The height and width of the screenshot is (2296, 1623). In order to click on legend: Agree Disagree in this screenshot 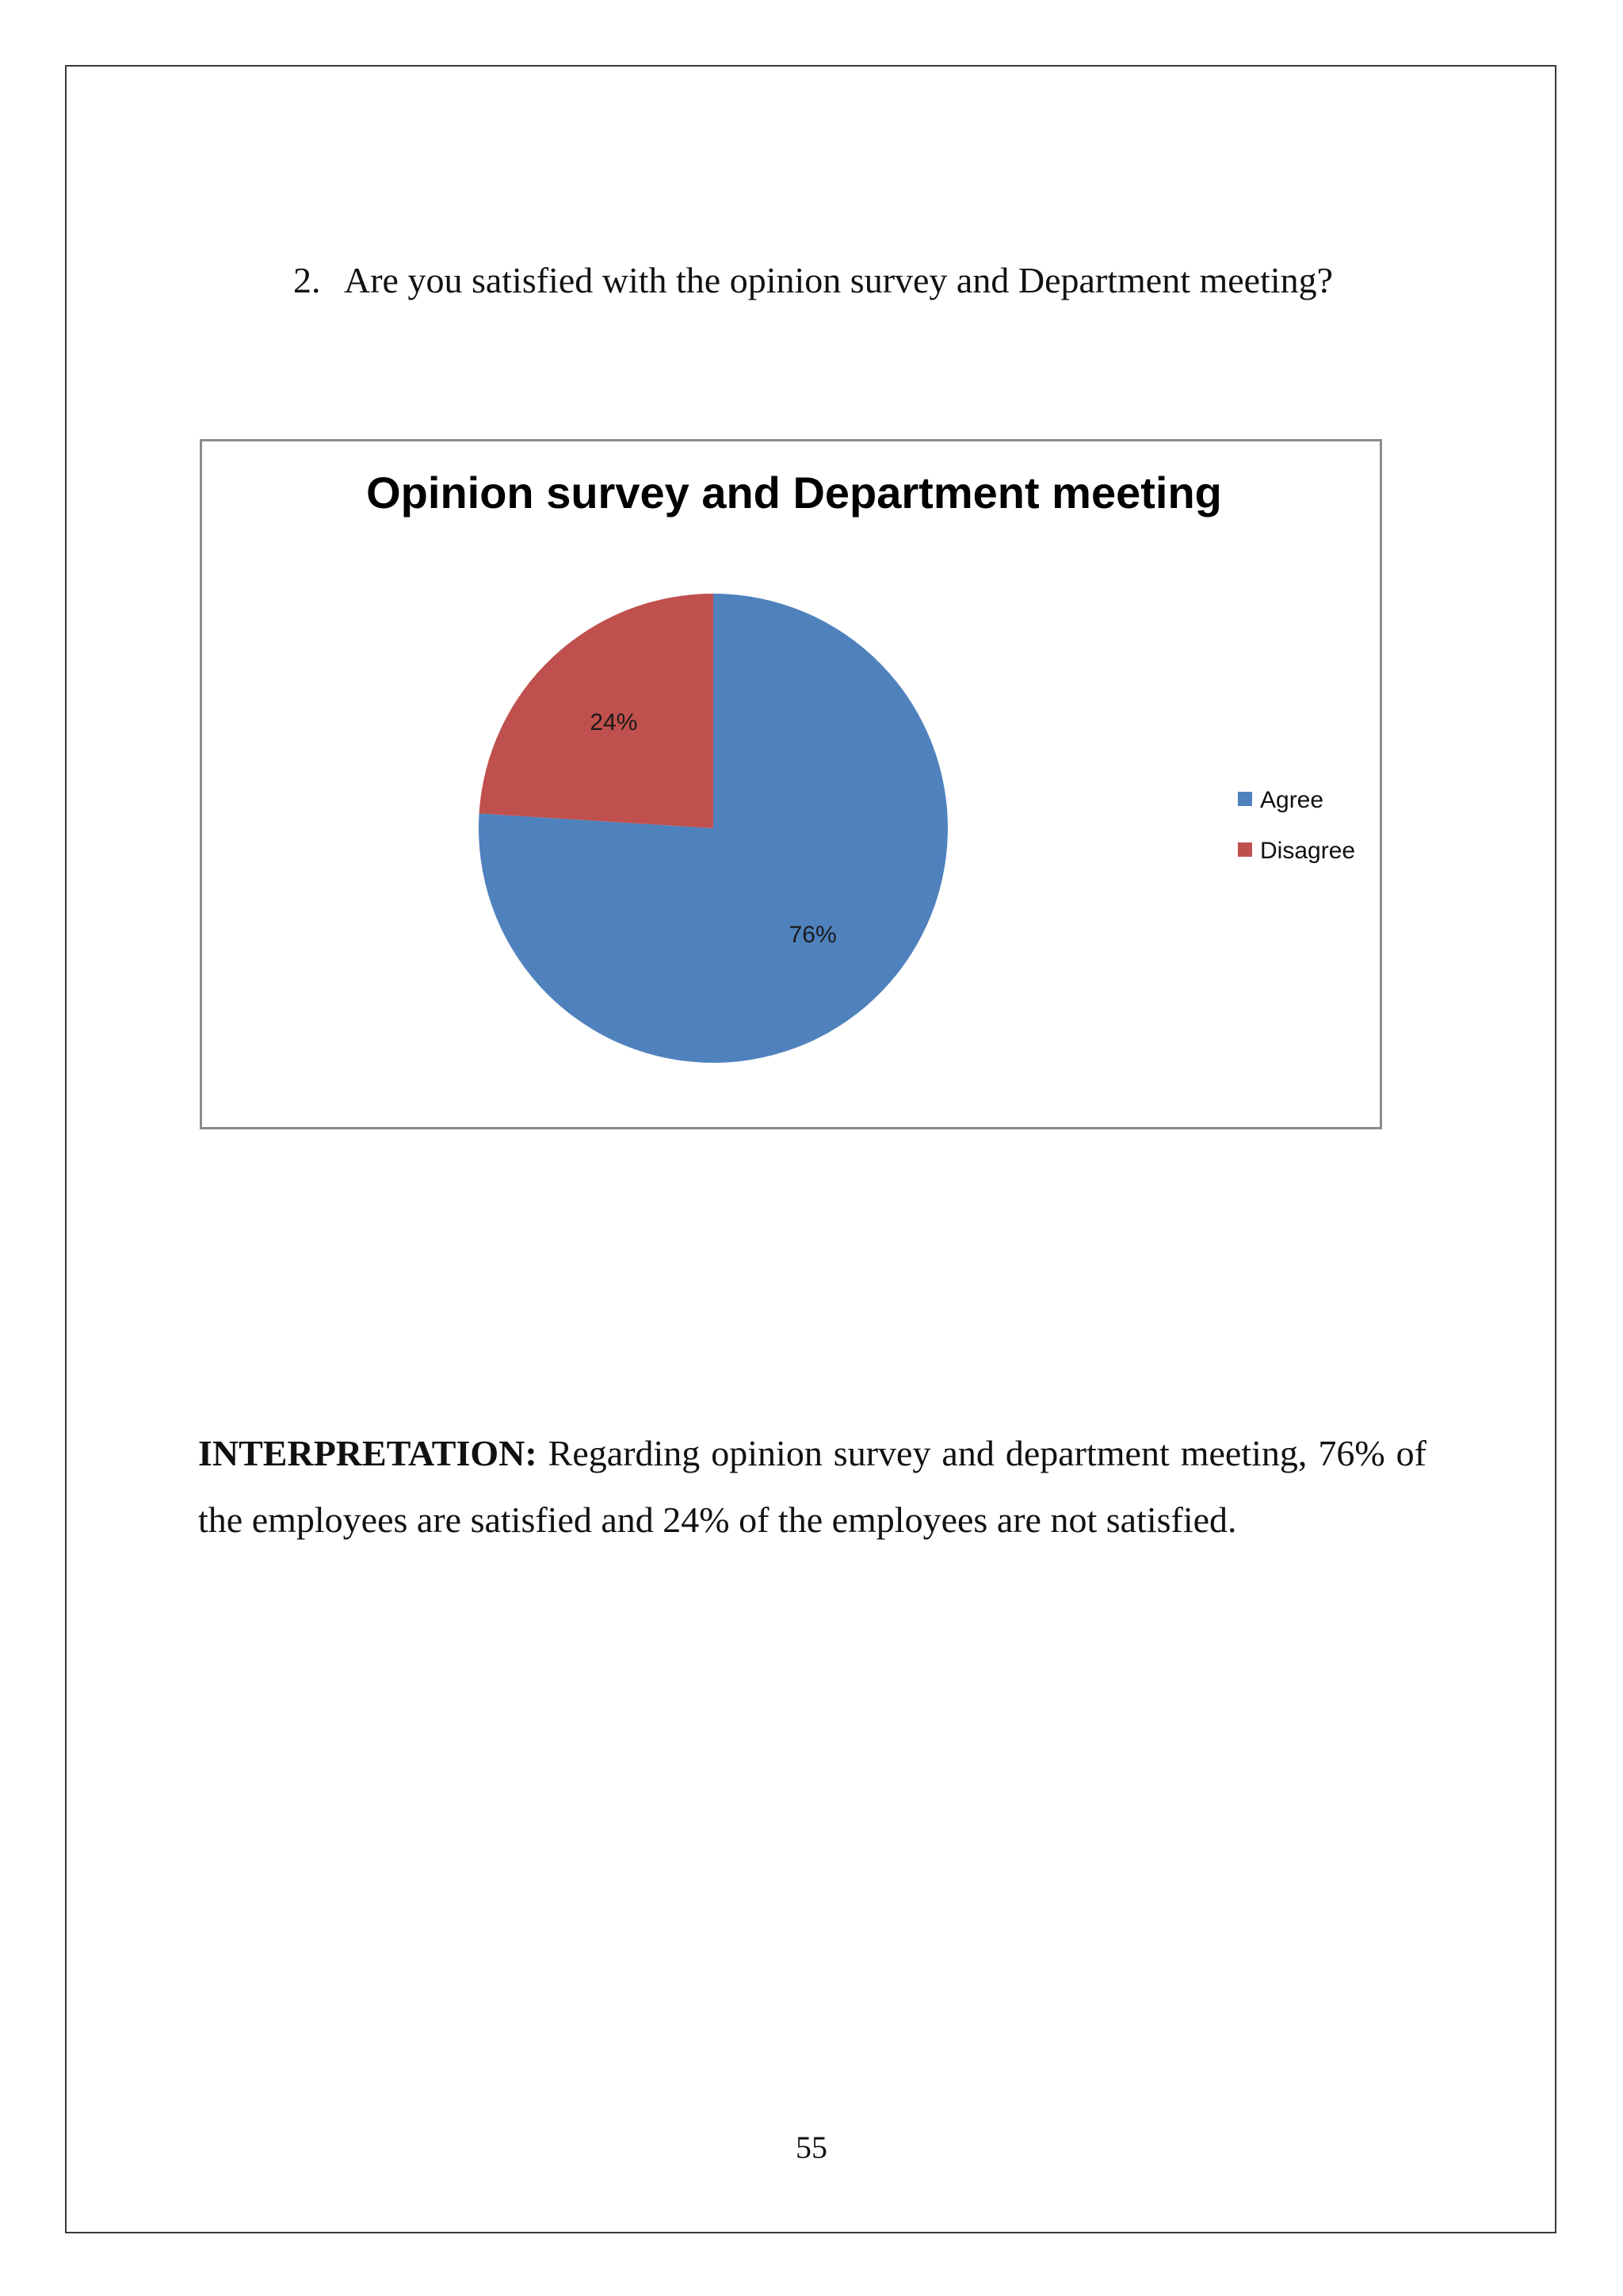, I will do `click(1297, 825)`.